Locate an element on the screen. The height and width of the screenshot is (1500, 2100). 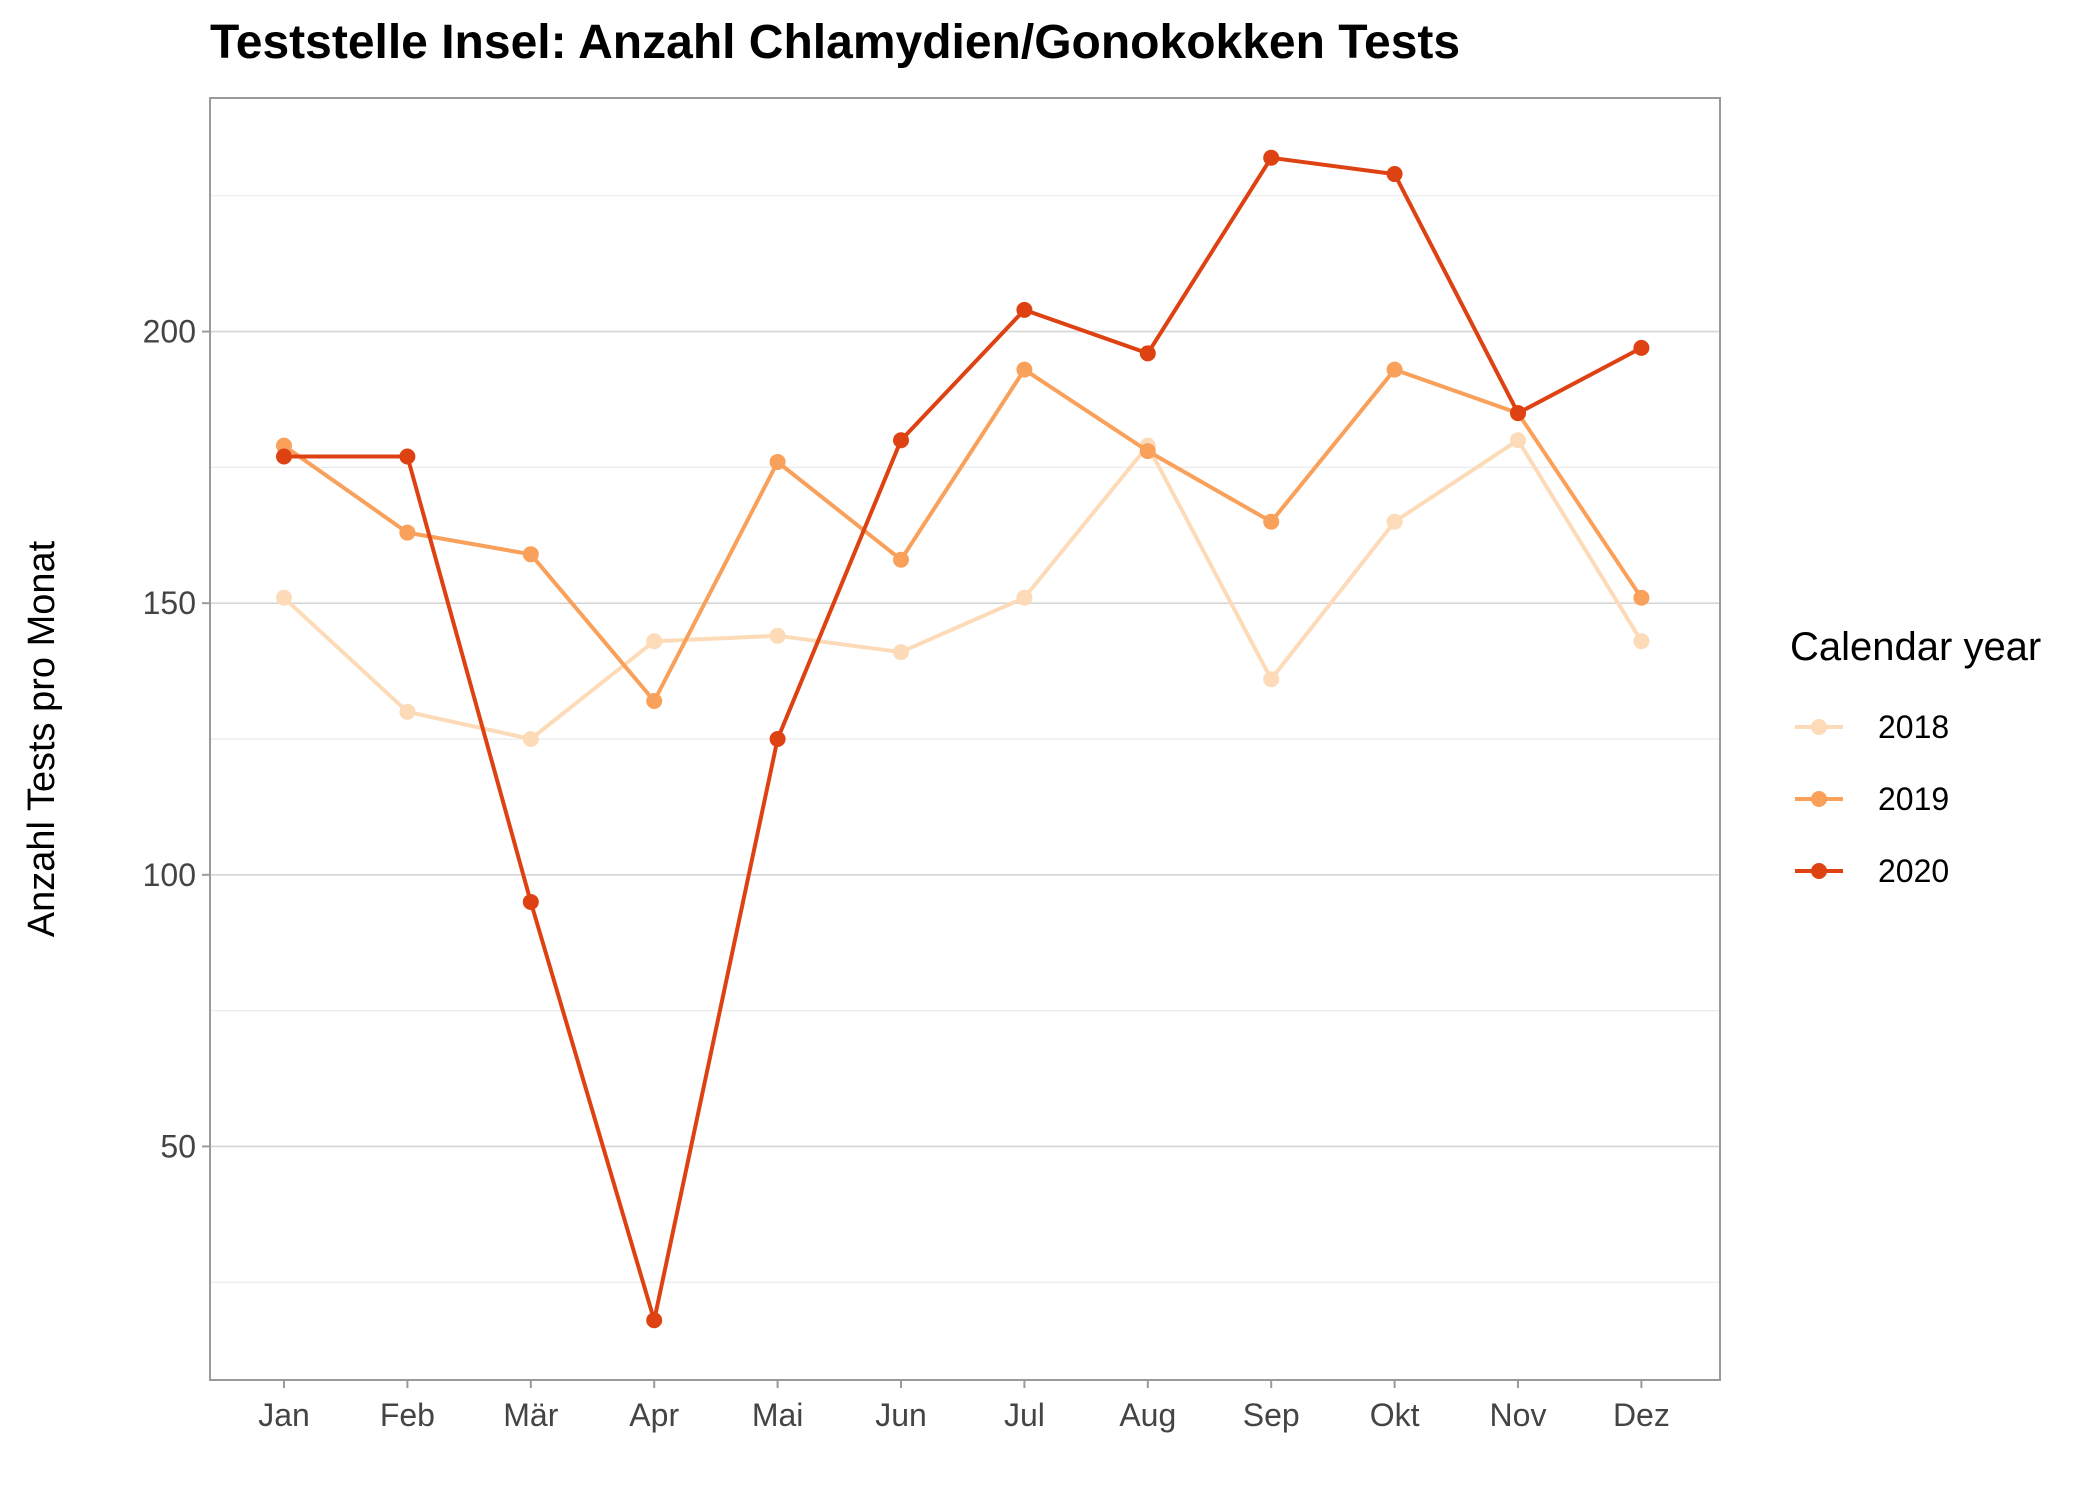
legend-item-2019: 2019 is located at coordinates (1872, 799).